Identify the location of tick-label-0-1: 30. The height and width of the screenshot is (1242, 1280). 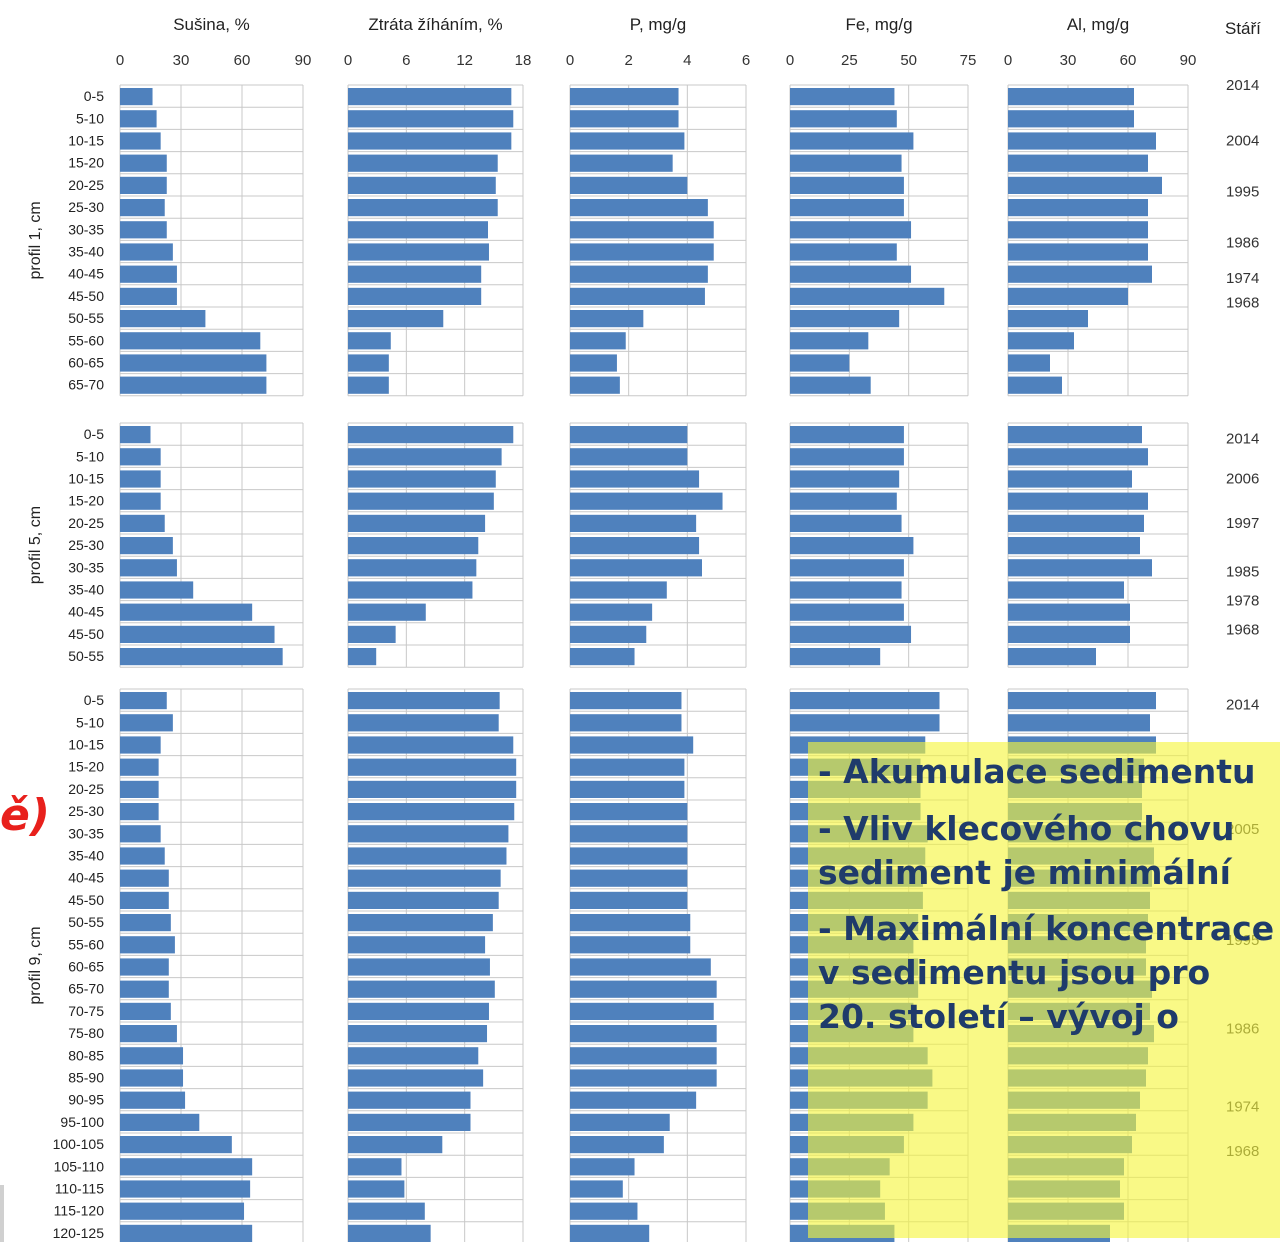
(181, 60).